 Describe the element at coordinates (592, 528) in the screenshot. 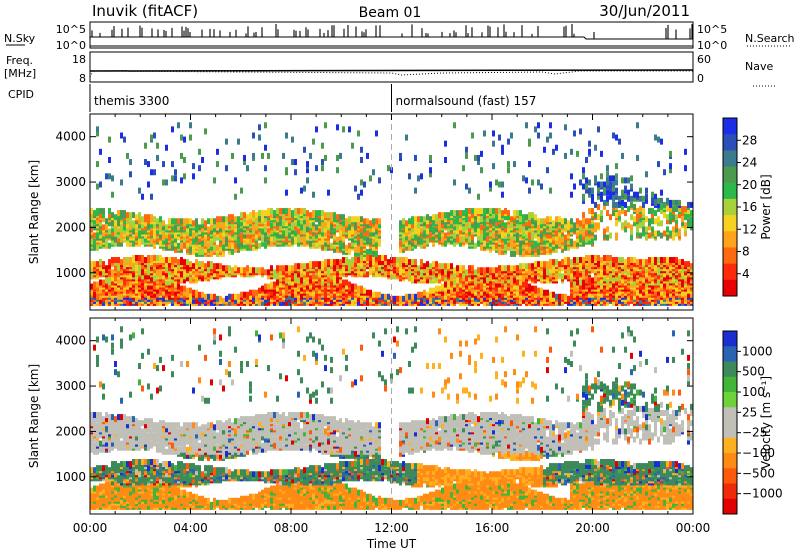

I see `x-tick-label-5: 20:00` at that location.